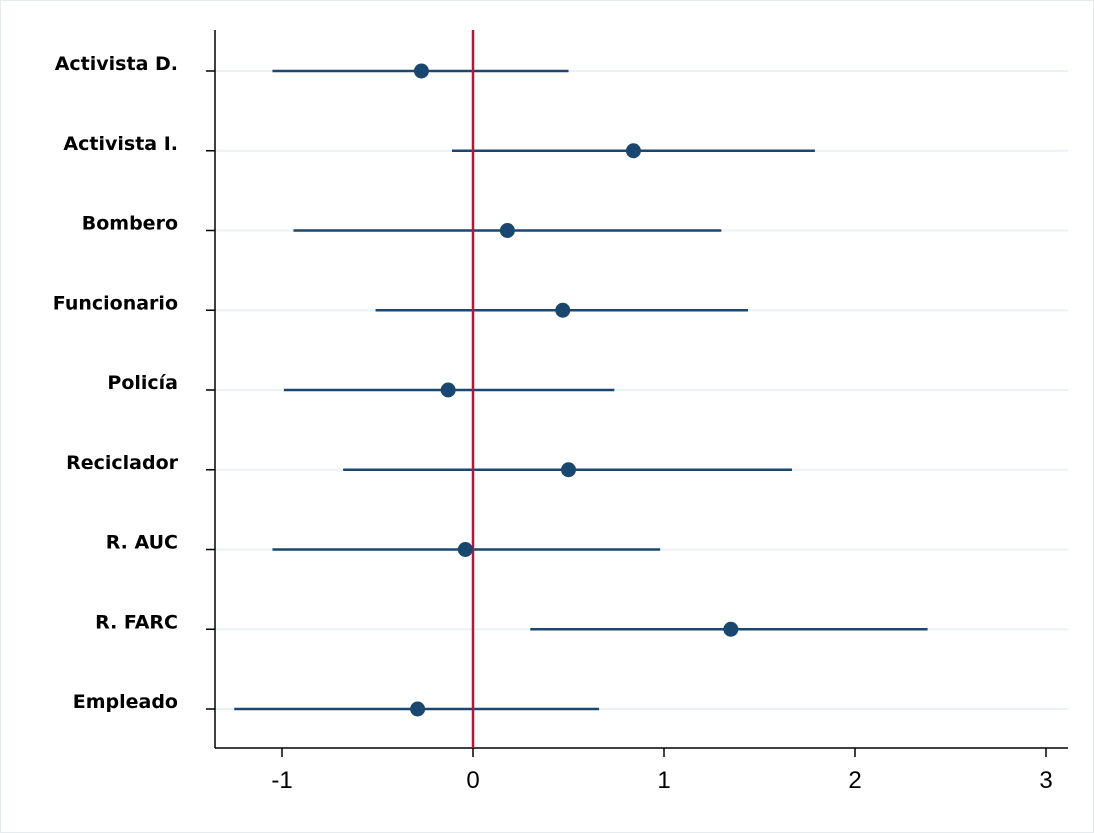 Image resolution: width=1094 pixels, height=833 pixels. What do you see at coordinates (130, 224) in the screenshot?
I see `category-label: Bombero` at bounding box center [130, 224].